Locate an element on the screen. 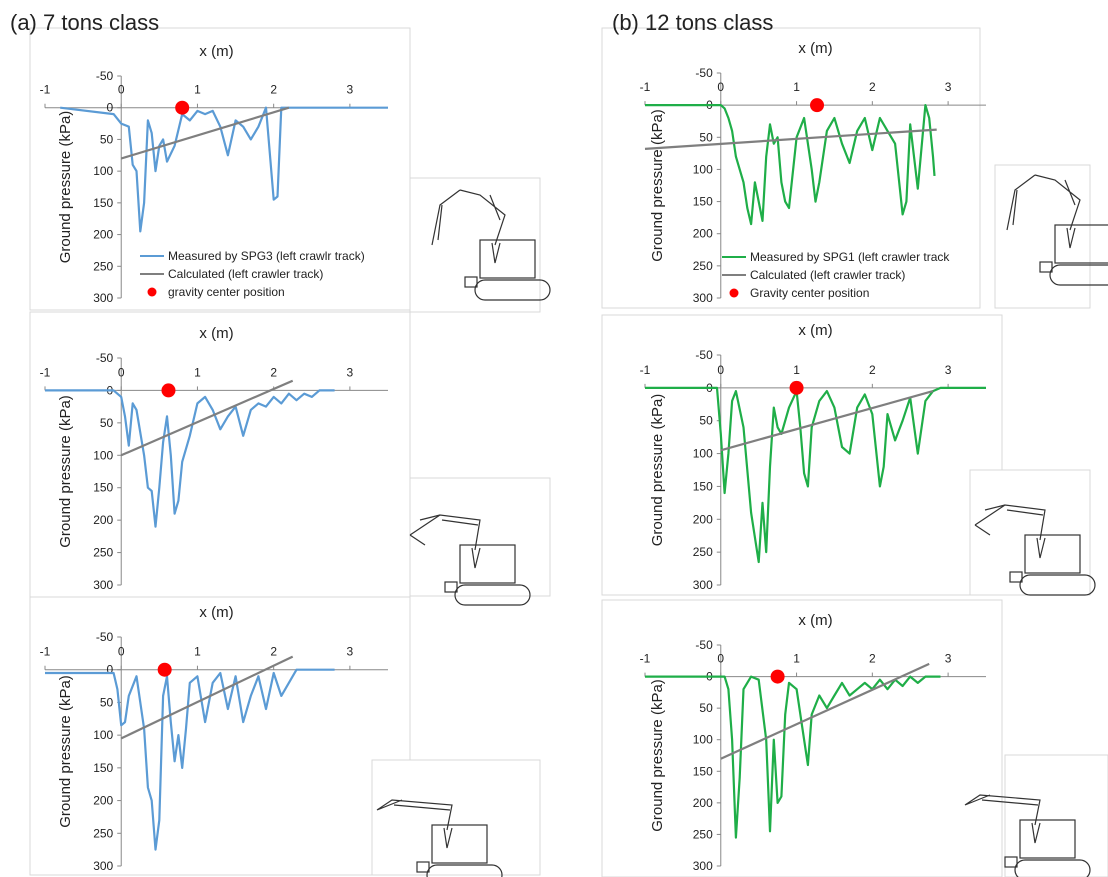 The image size is (1108, 877). legend-label: Measured by SPG1 (left crawler track is located at coordinates (850, 257).